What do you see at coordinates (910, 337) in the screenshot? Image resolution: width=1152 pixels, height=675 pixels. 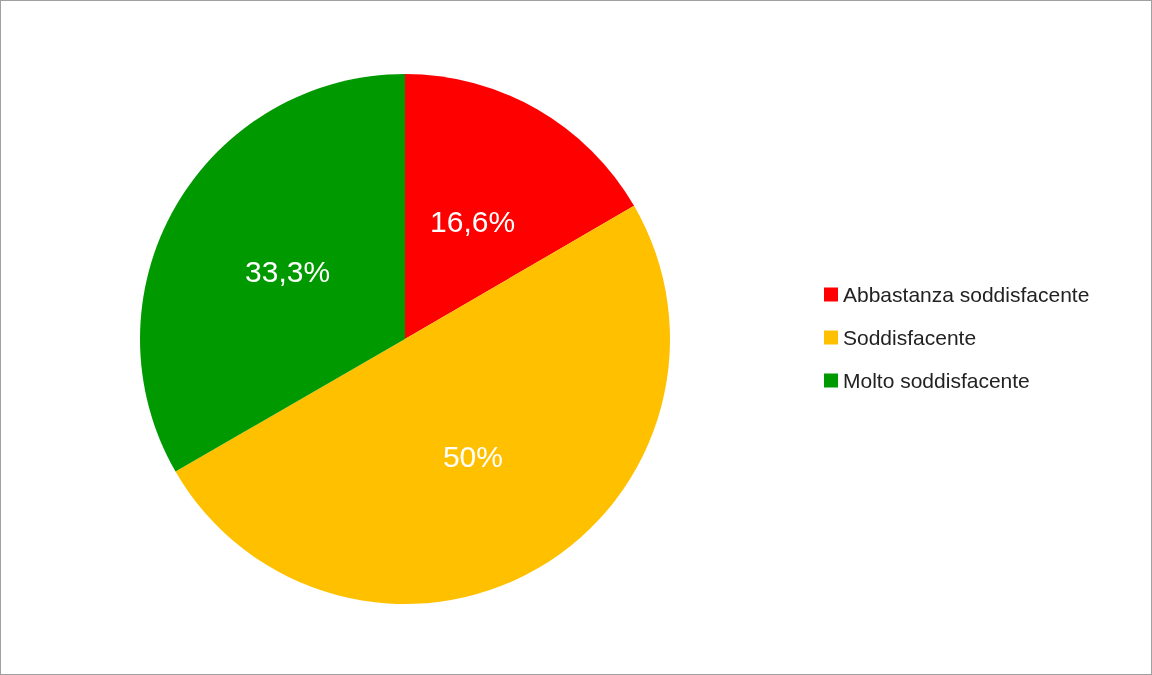 I see `legend-label: Soddisfacente` at bounding box center [910, 337].